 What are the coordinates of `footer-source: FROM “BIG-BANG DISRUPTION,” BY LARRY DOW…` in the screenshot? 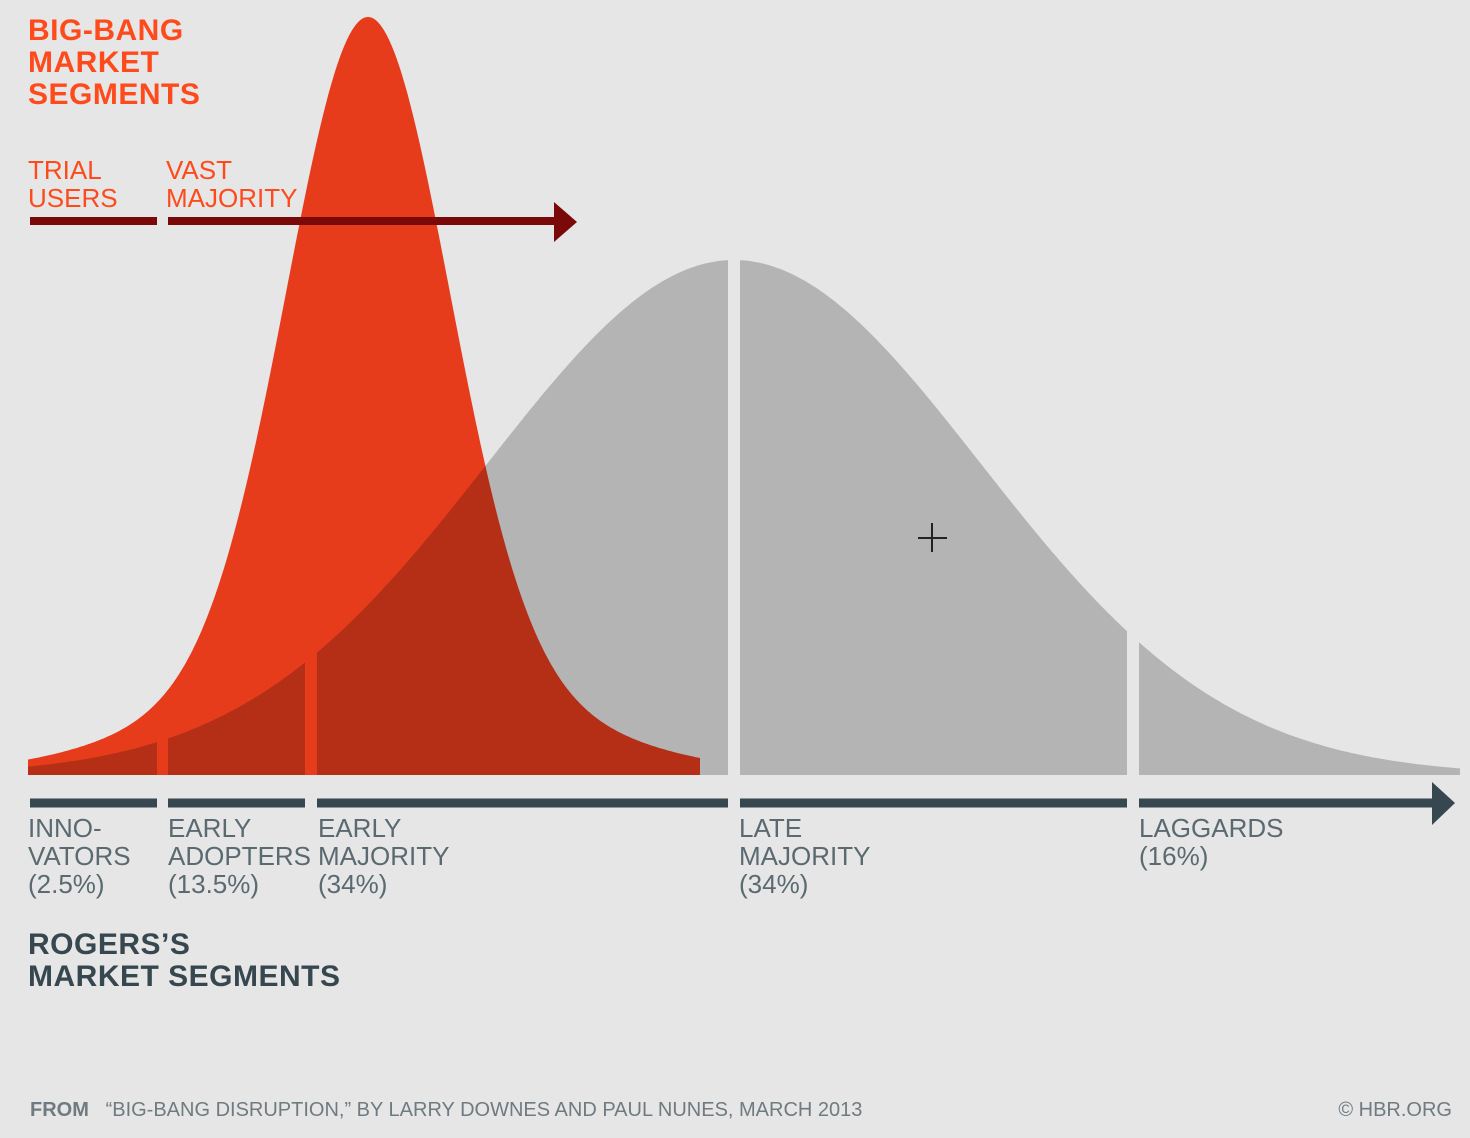 It's located at (446, 1110).